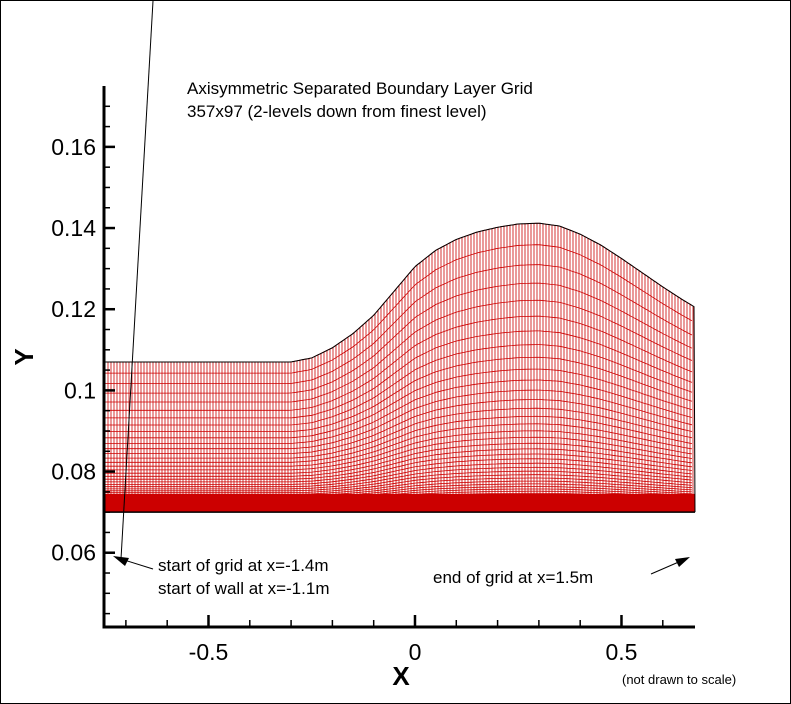 This screenshot has height=704, width=791. I want to click on chart-subtitle: 357x97 (2-levels down from finest level), so click(337, 111).